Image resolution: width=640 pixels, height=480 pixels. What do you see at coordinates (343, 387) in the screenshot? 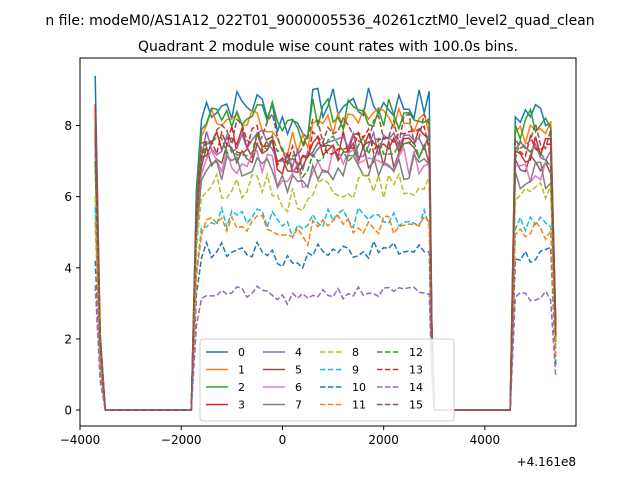
I see `legend-entry-10: 10` at bounding box center [343, 387].